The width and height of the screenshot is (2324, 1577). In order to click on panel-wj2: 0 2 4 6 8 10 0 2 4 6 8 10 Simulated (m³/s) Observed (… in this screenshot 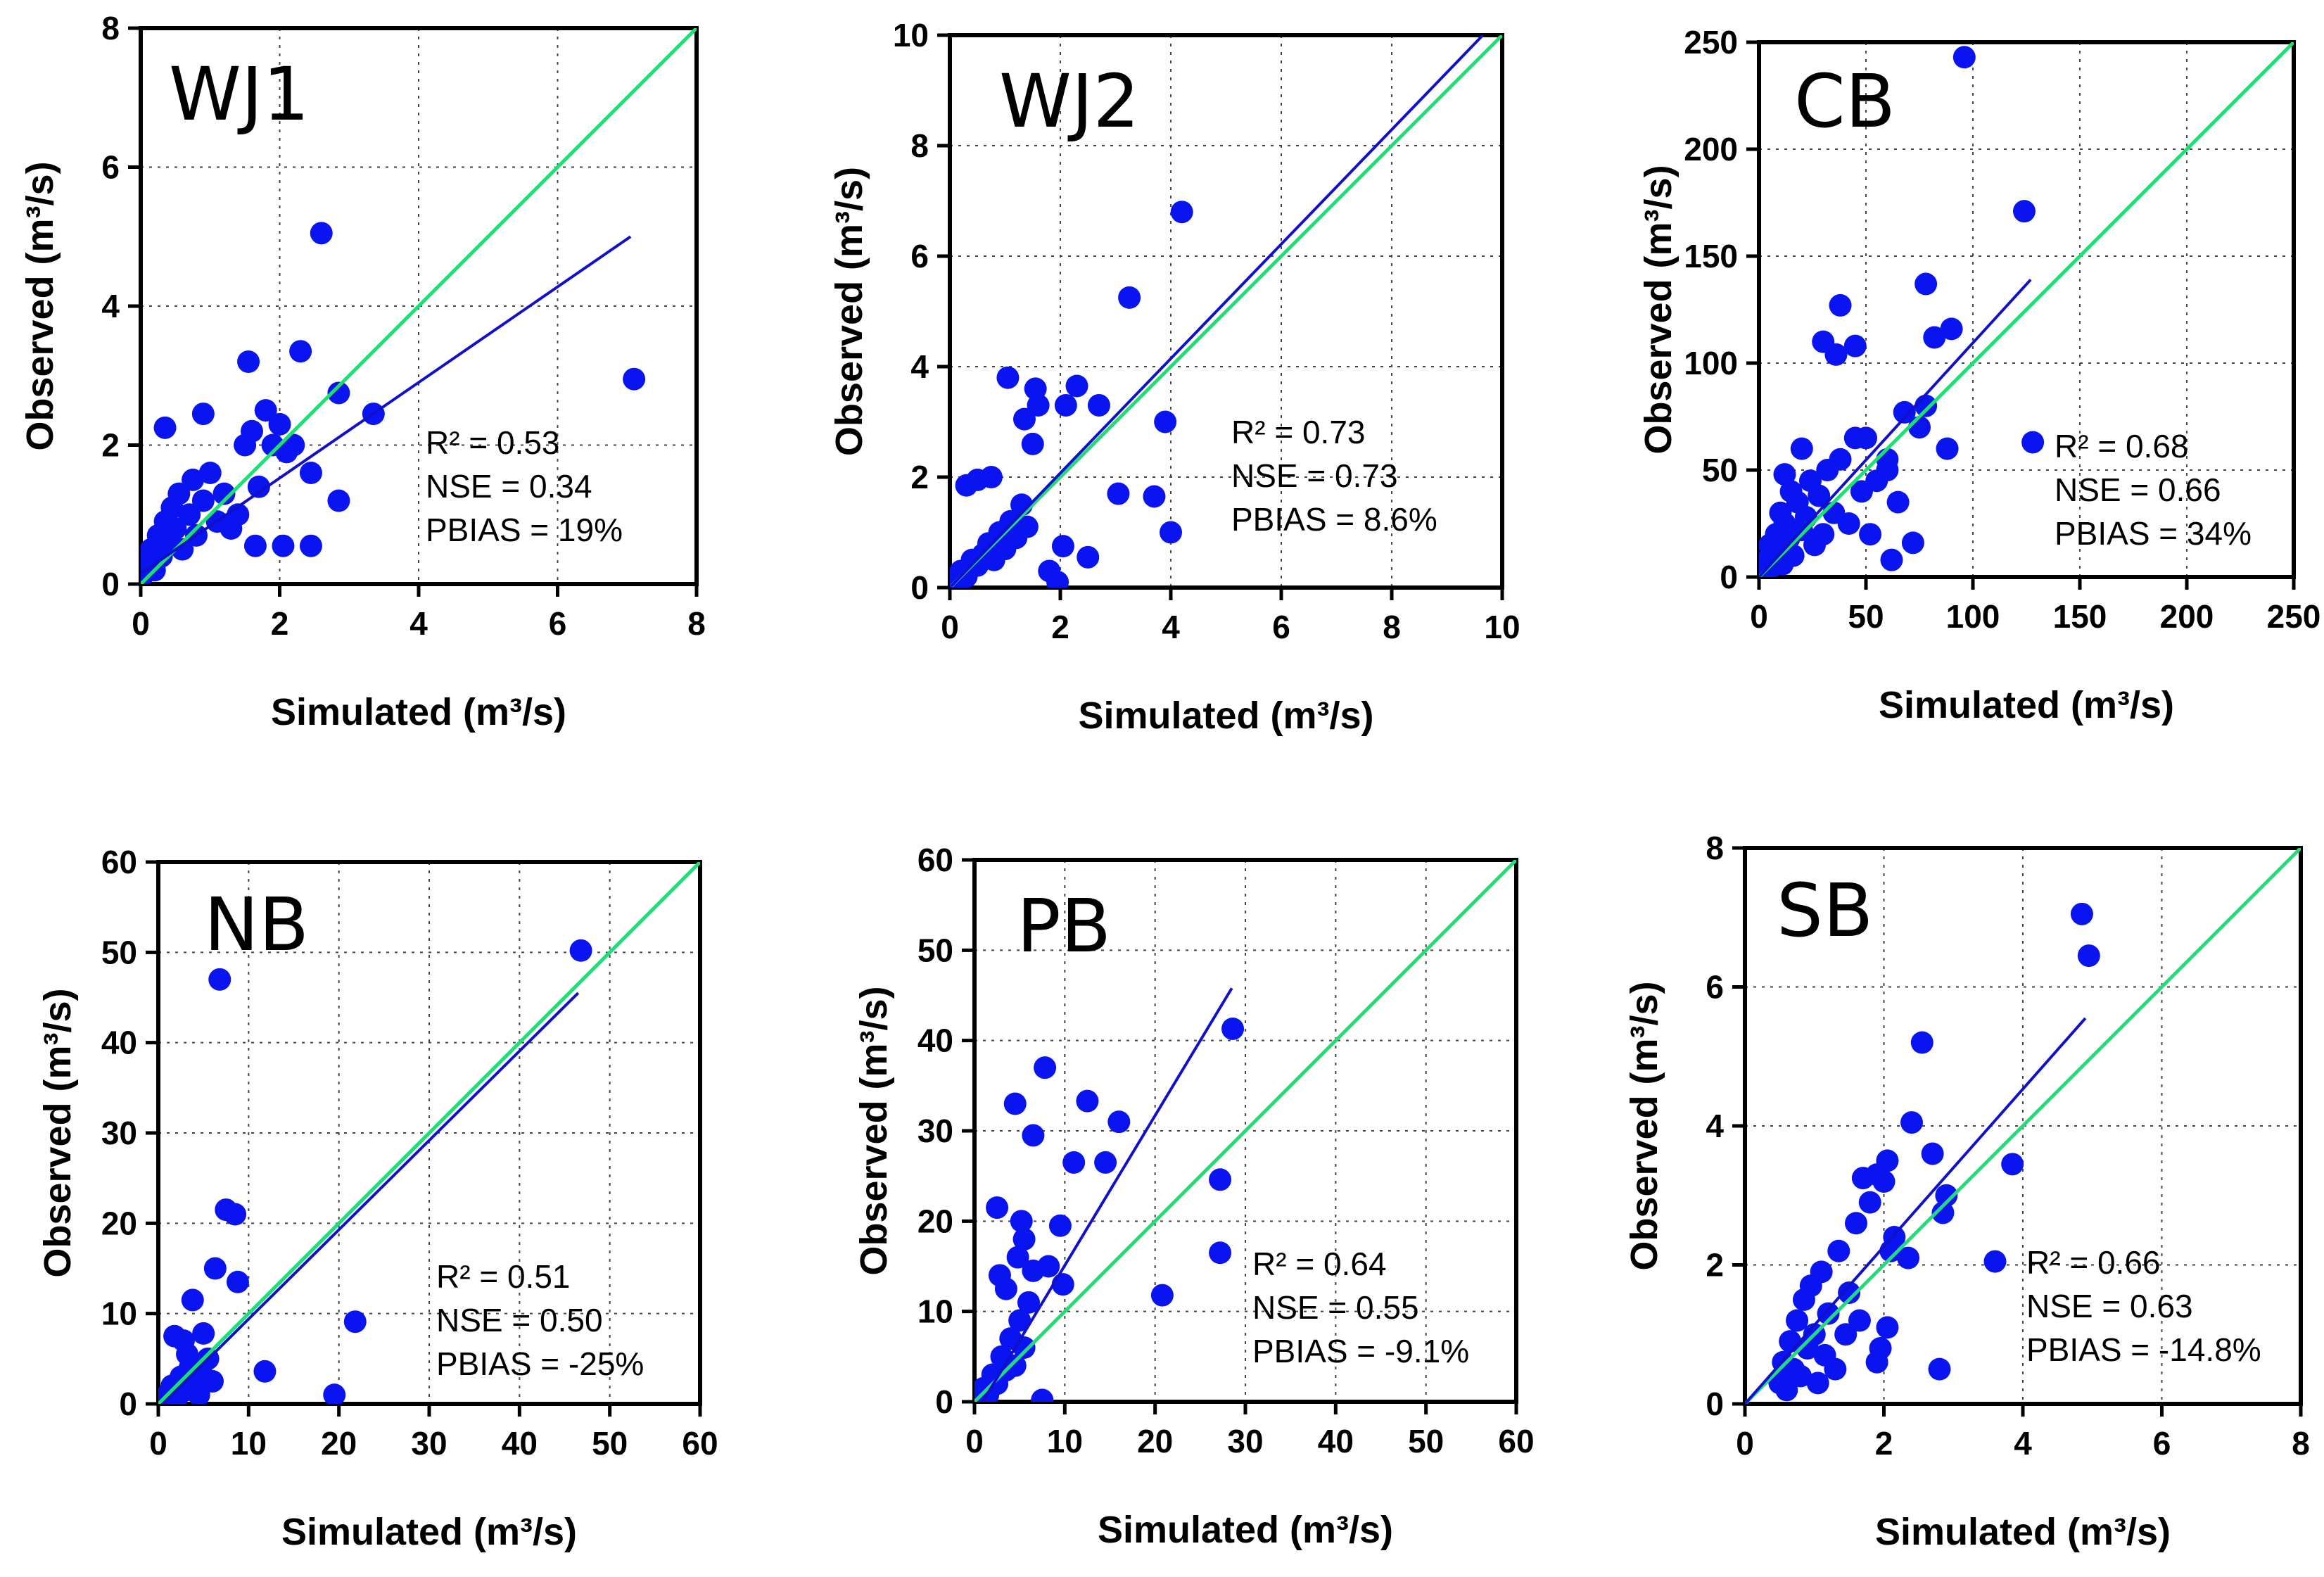, I will do `click(1174, 377)`.